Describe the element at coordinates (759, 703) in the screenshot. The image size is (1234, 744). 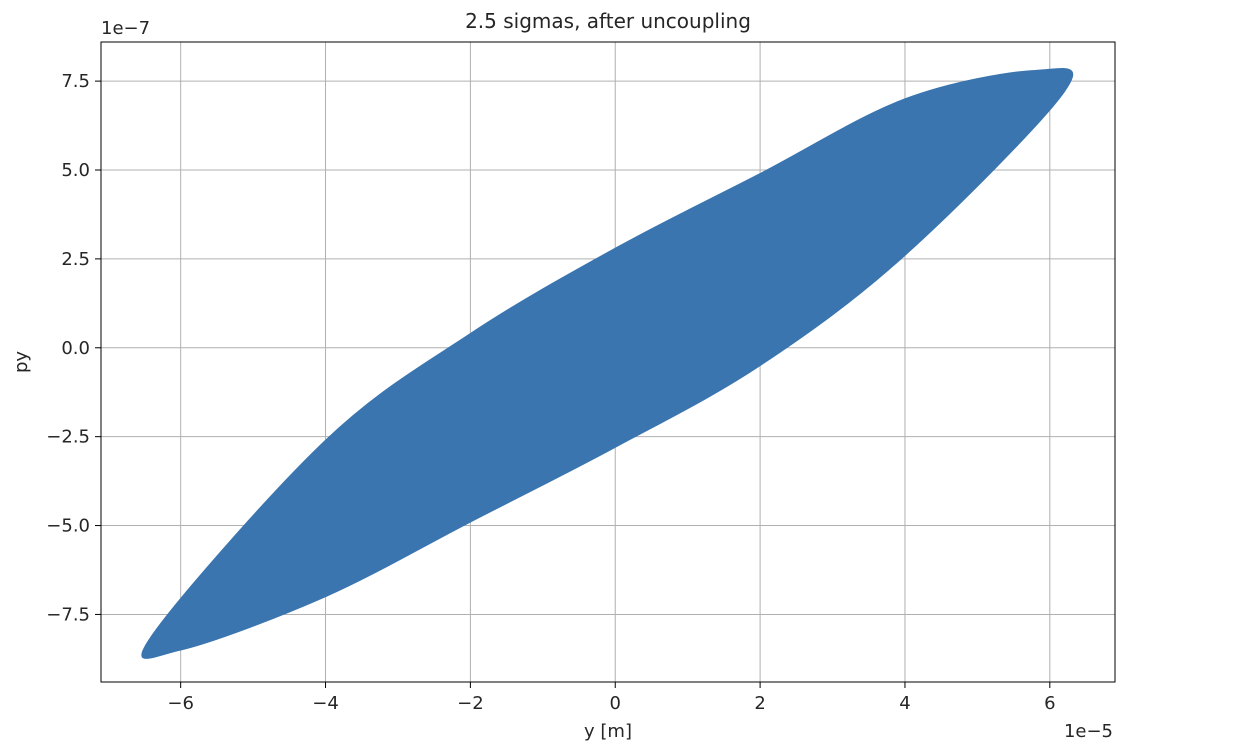
I see `x-tick-label: 2` at that location.